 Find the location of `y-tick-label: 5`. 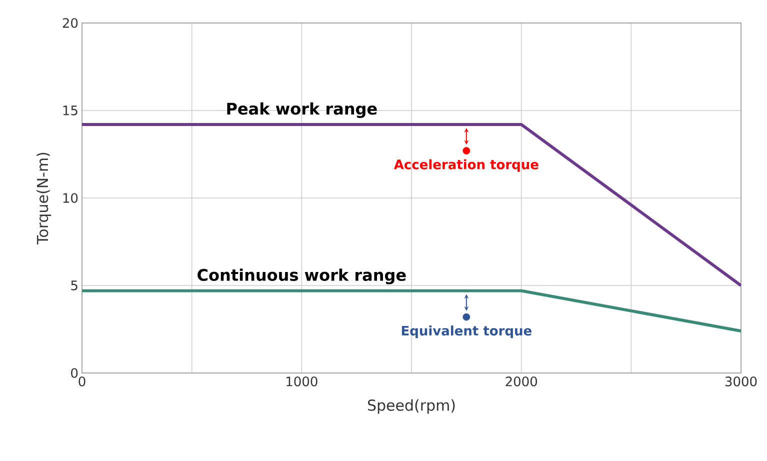

y-tick-label: 5 is located at coordinates (74, 285).